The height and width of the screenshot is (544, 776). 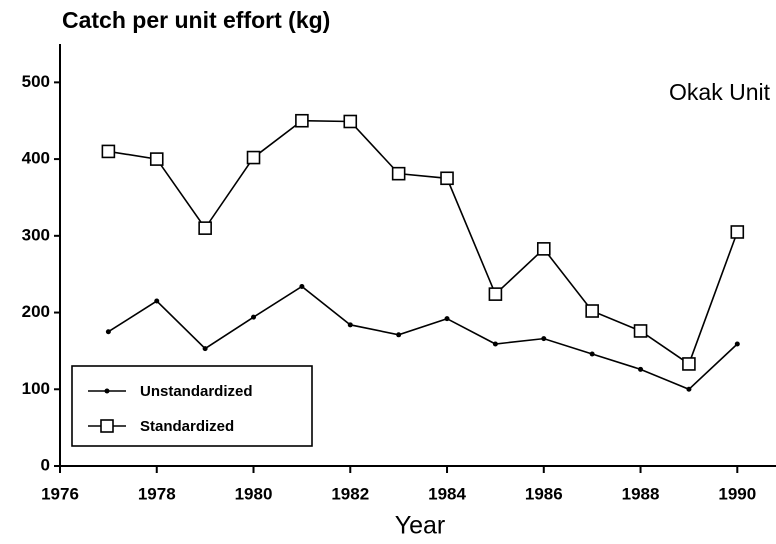 I want to click on y-tick-label: 500, so click(x=36, y=81).